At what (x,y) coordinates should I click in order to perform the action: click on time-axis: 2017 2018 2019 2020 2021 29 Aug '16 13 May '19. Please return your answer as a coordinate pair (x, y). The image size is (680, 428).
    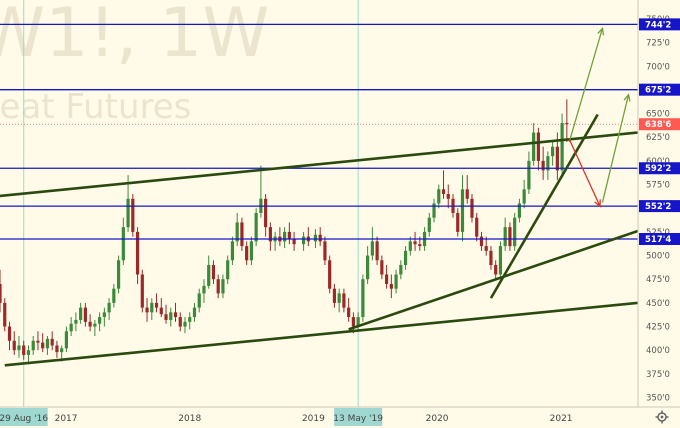
    Looking at the image, I should click on (340, 417).